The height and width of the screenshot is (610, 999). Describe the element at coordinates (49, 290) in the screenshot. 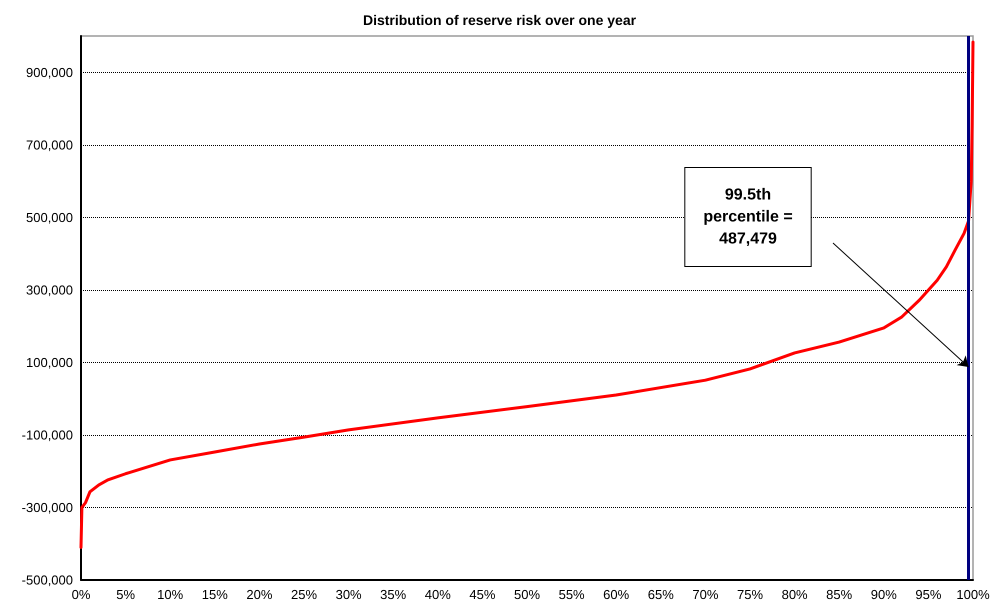

I see `y-tick-label: 300,000` at that location.